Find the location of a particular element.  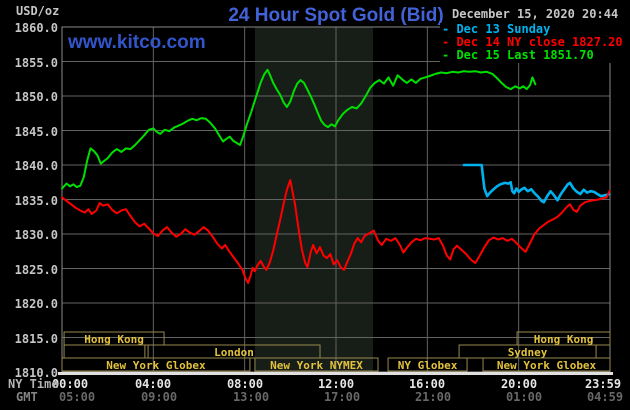

x-tick-gmt: 09:00 is located at coordinates (159, 397).